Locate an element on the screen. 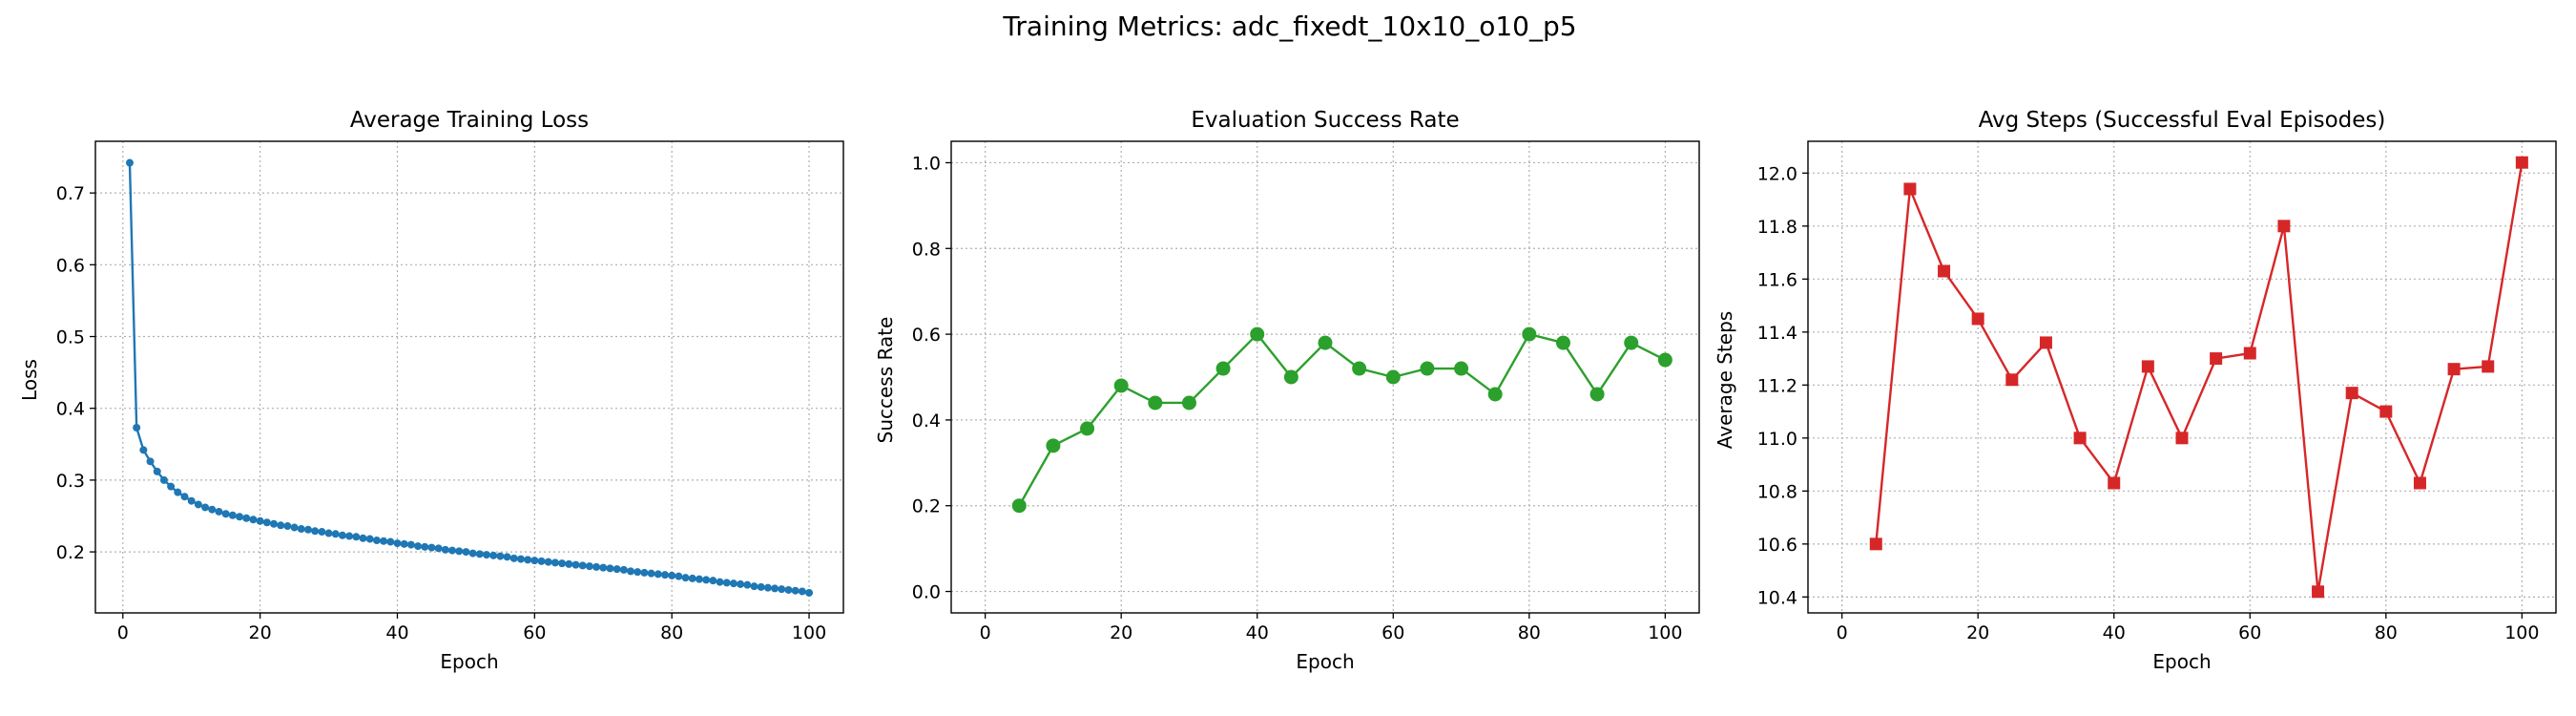  x-tick-label: 80 is located at coordinates (1529, 632).